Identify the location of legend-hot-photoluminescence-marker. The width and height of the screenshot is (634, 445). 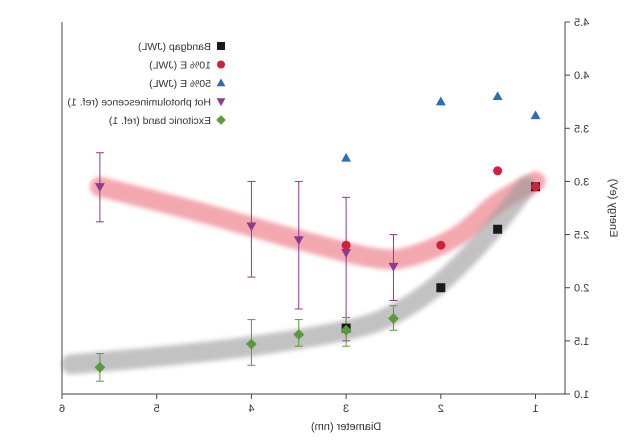
(221, 102).